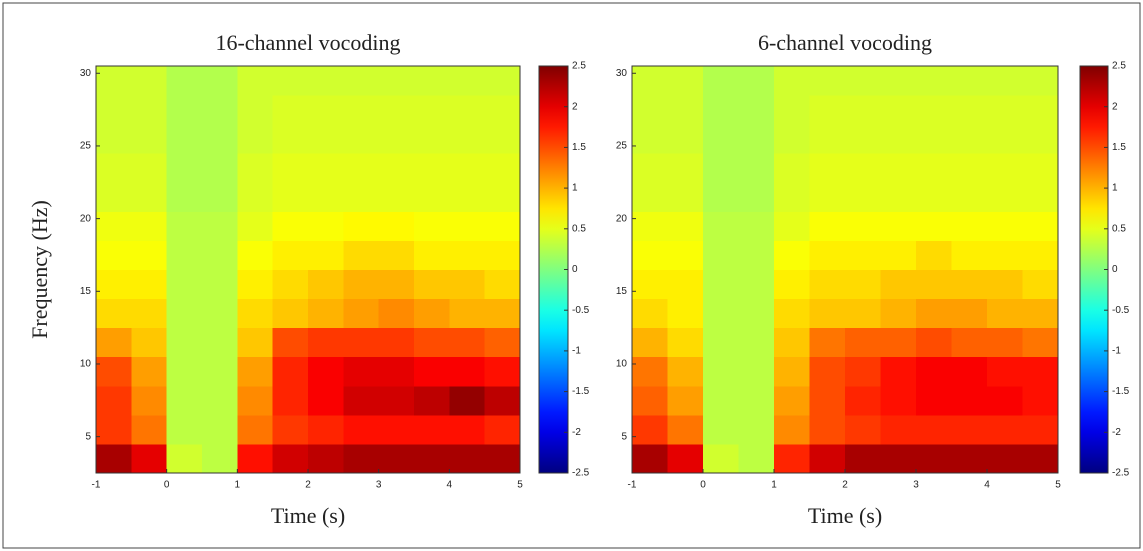  I want to click on colorbar-tick-label: -2.5, so click(581, 473).